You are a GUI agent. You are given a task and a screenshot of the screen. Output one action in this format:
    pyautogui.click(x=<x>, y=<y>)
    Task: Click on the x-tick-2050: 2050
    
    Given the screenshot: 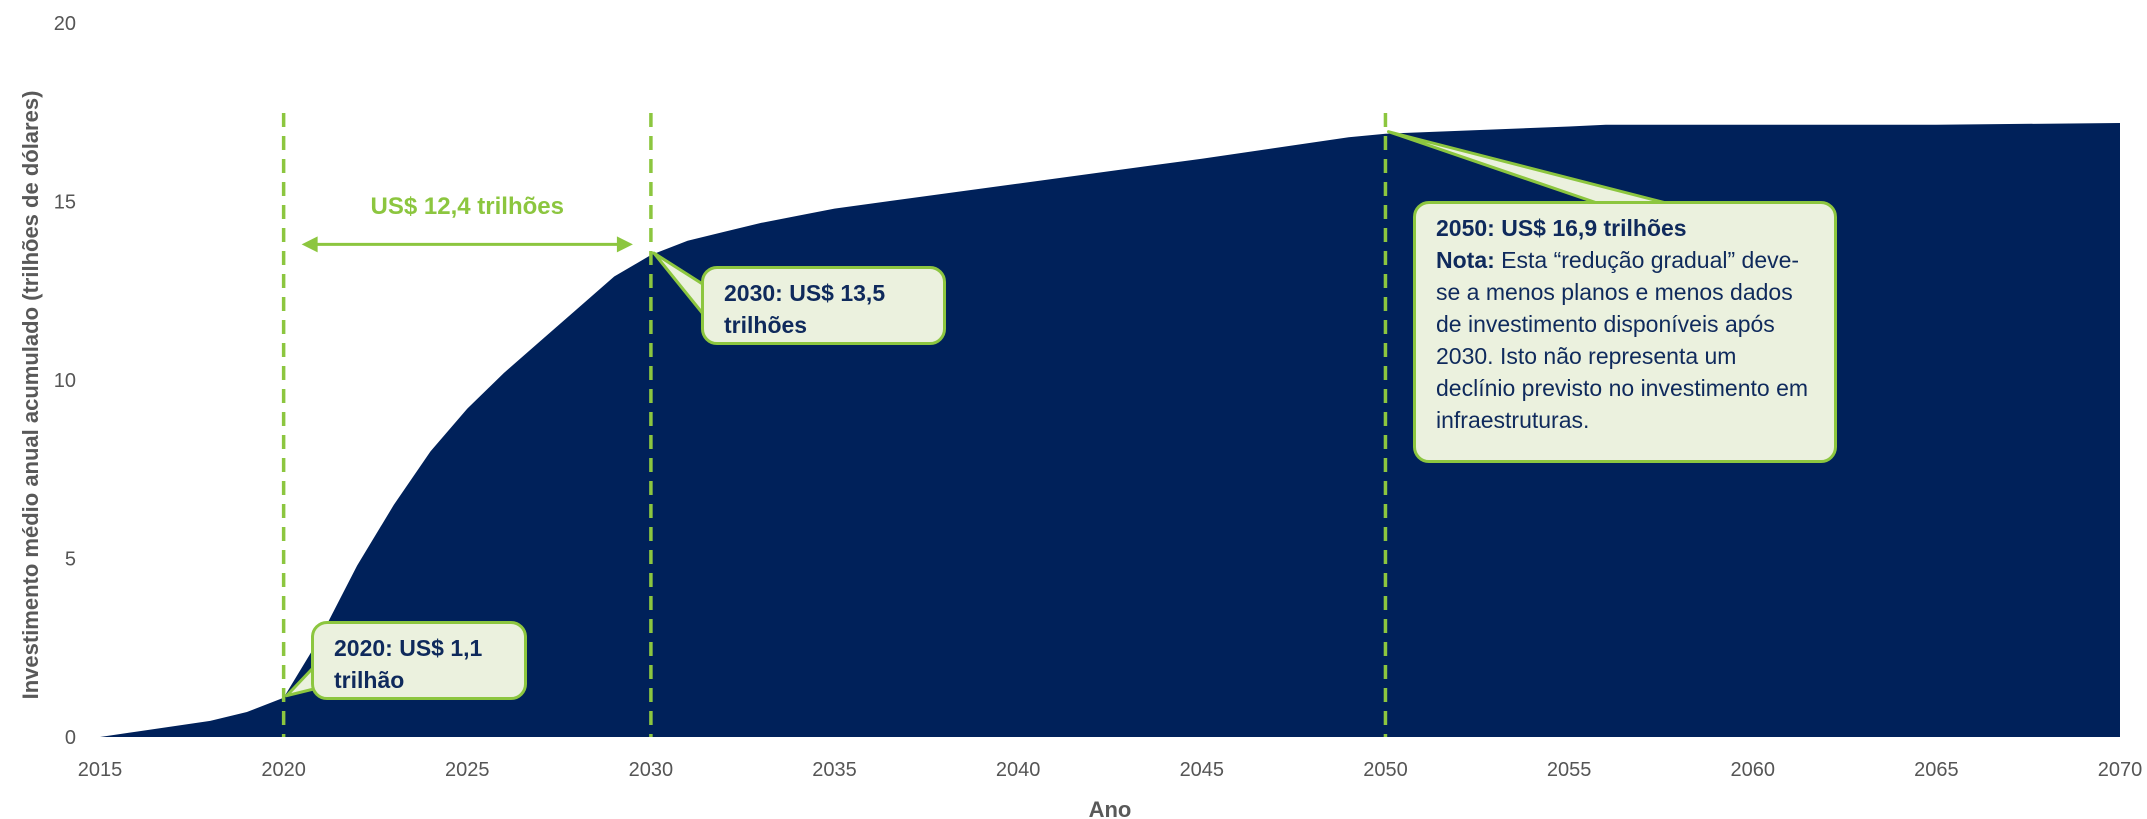 What is the action you would take?
    pyautogui.click(x=1385, y=770)
    